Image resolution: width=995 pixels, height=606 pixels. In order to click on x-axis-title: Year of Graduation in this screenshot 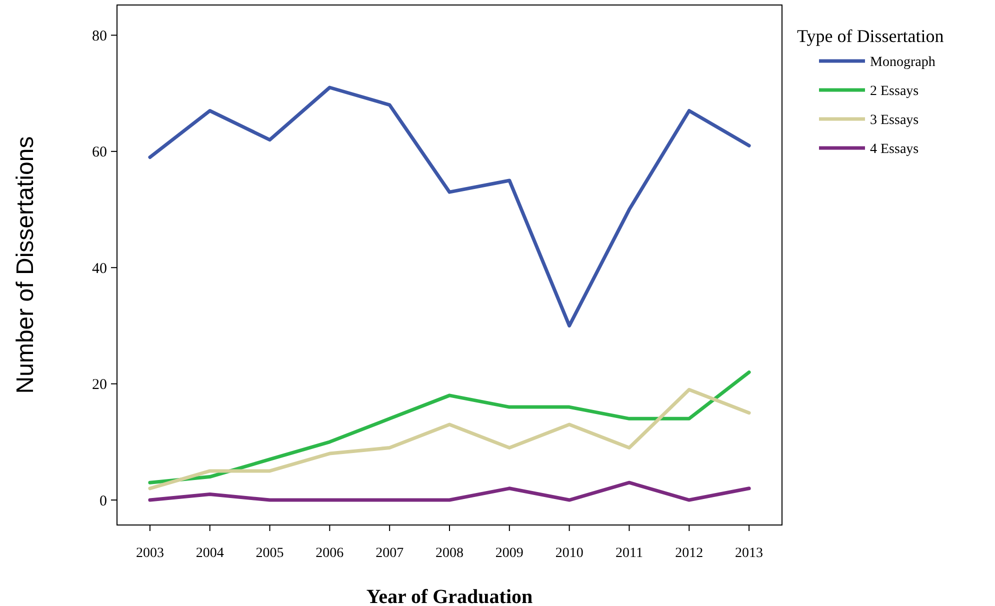, I will do `click(449, 596)`.